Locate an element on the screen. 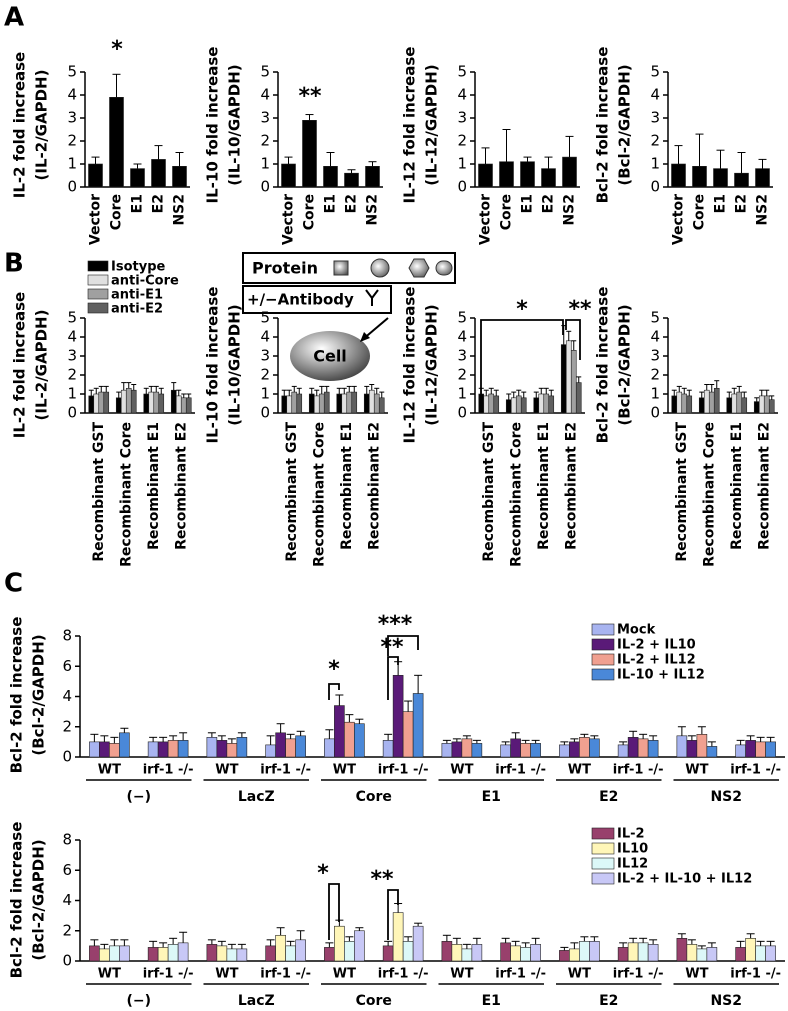 This screenshot has height=1011, width=788. significance-label: * is located at coordinates (323, 873).